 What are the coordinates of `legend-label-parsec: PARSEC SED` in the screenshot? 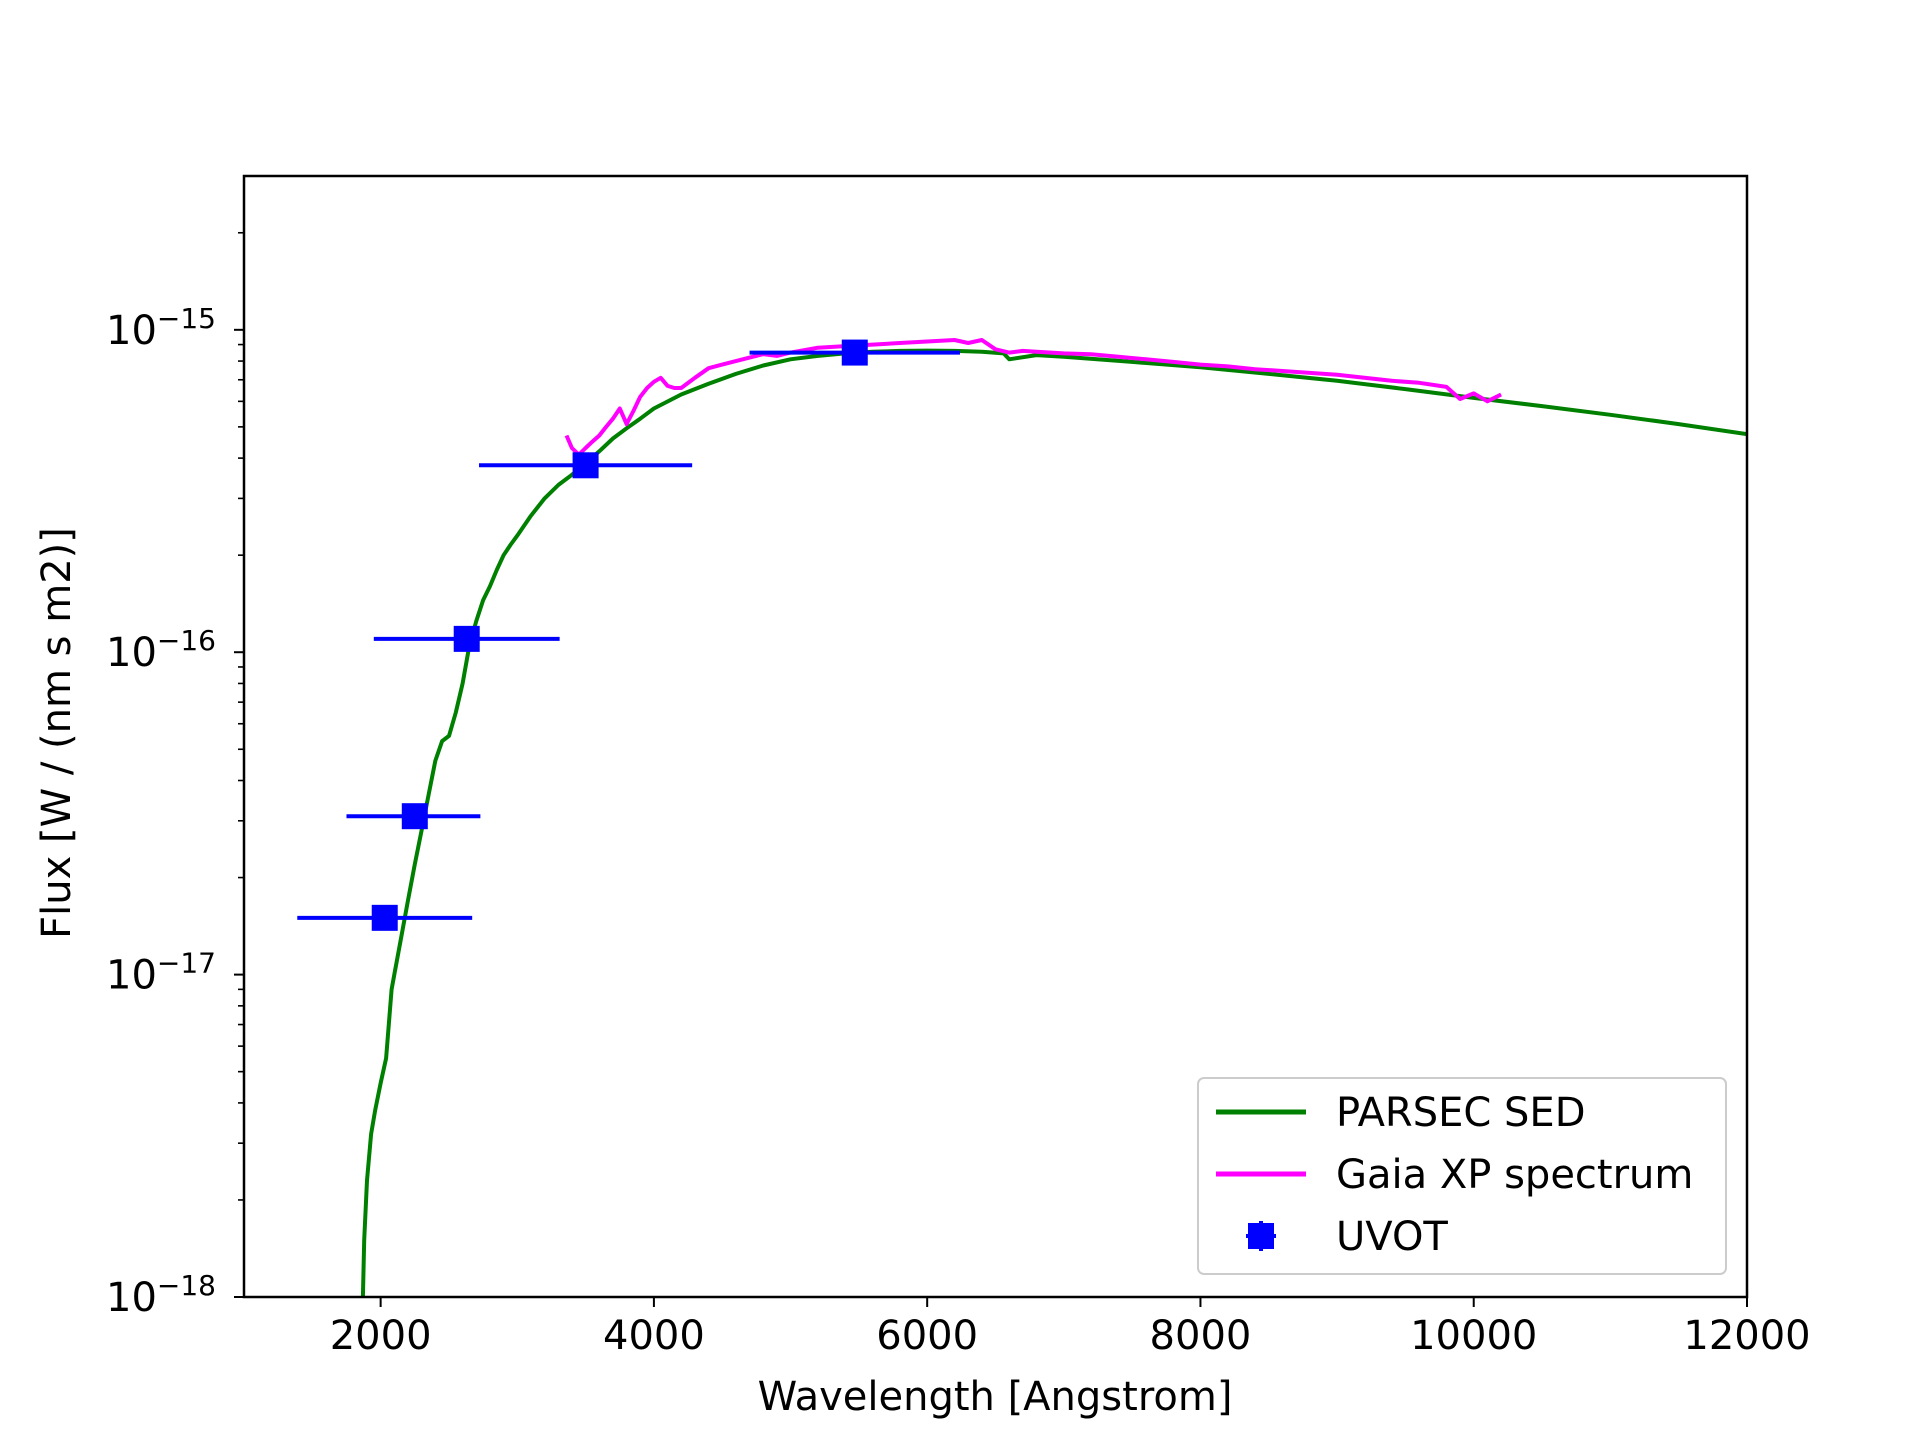 It's located at (1461, 1113).